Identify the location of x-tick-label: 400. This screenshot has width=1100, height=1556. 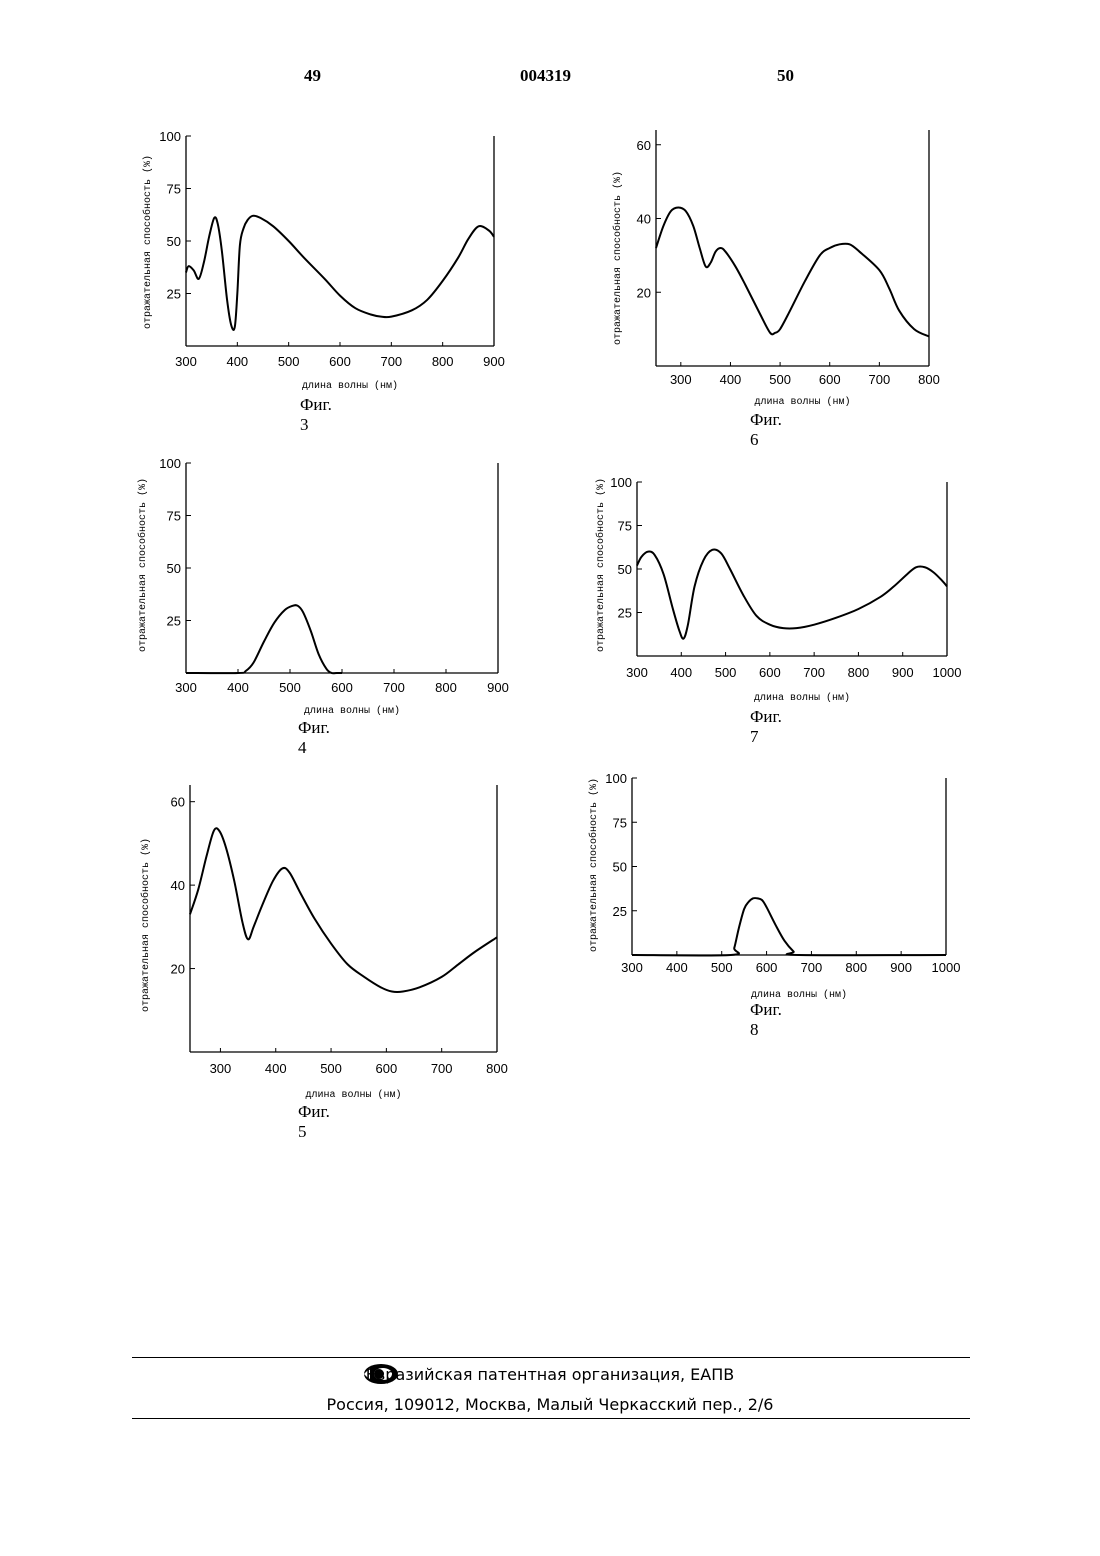
(677, 967).